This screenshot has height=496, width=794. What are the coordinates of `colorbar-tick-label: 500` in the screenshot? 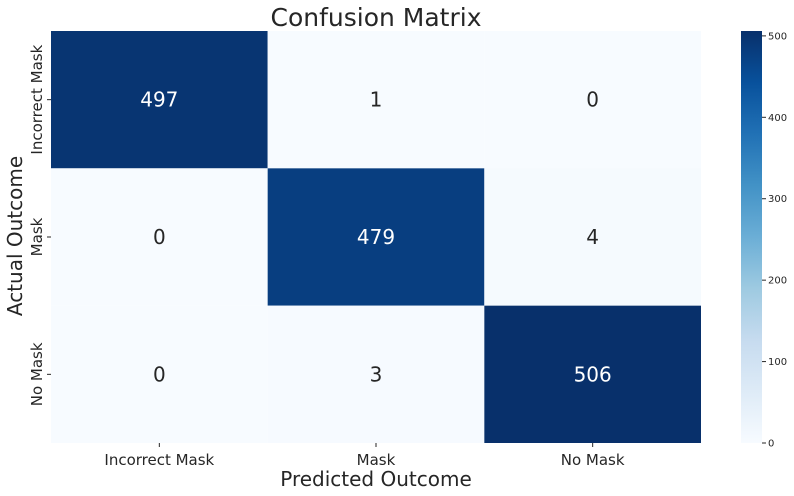 It's located at (777, 36).